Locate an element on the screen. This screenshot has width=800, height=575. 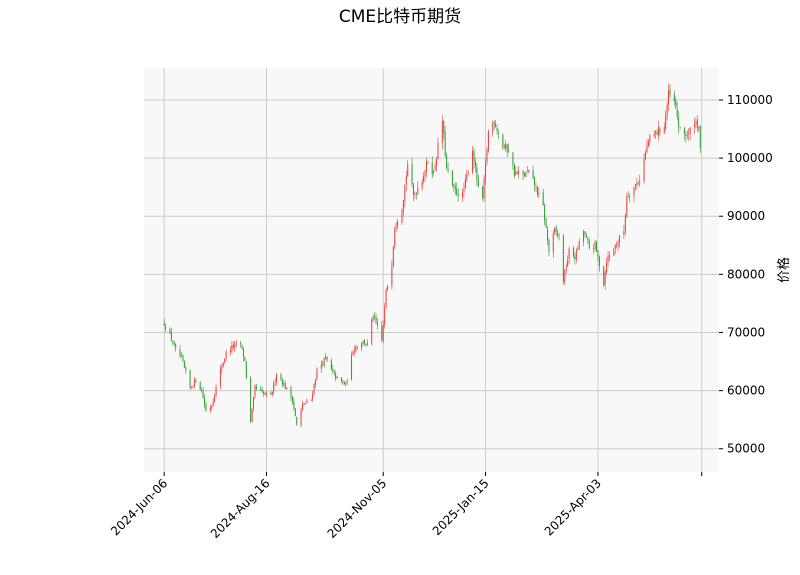
chart-title: CME比特币期货 is located at coordinates (400, 17).